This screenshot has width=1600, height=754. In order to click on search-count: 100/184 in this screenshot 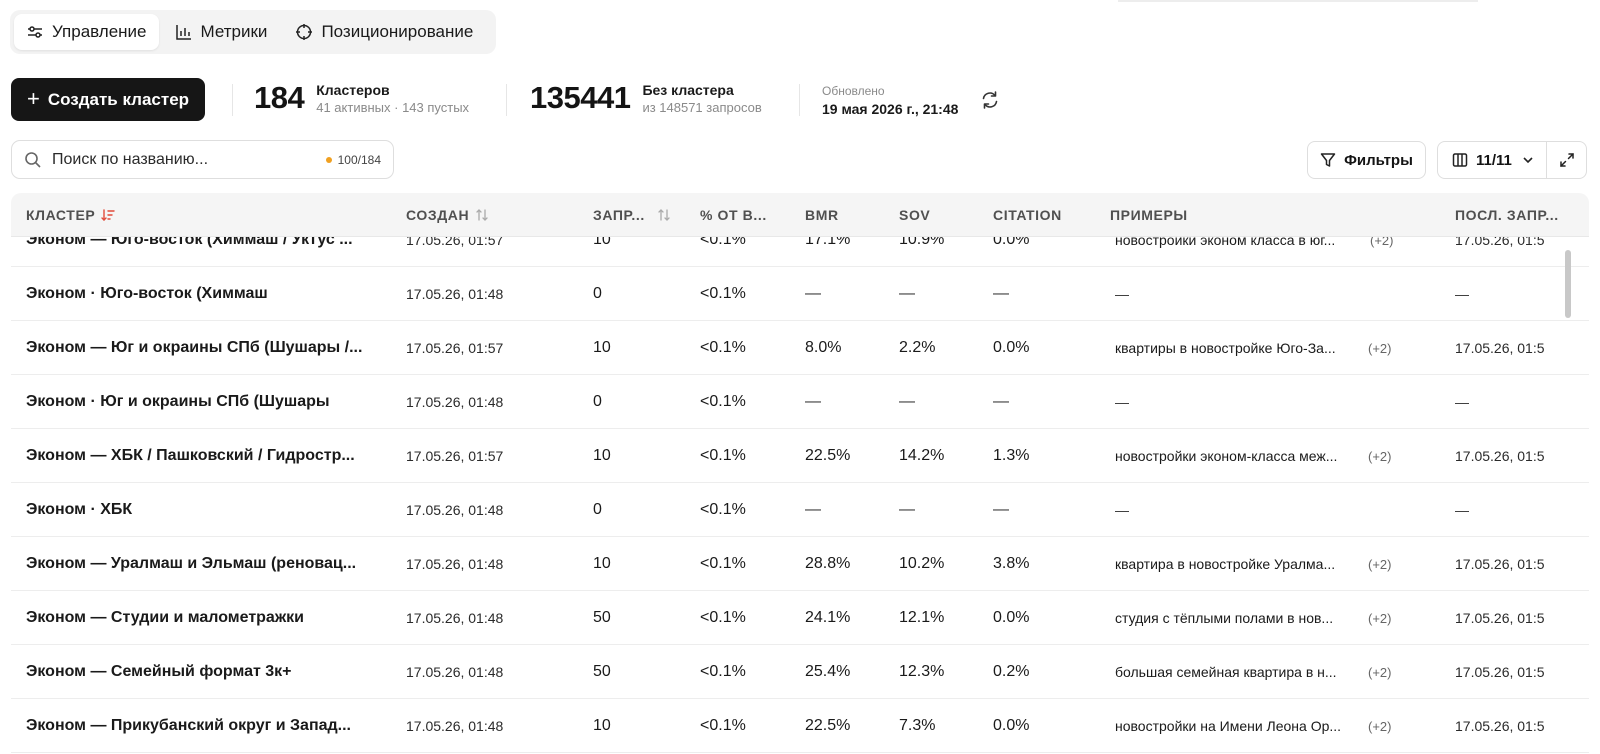, I will do `click(359, 159)`.